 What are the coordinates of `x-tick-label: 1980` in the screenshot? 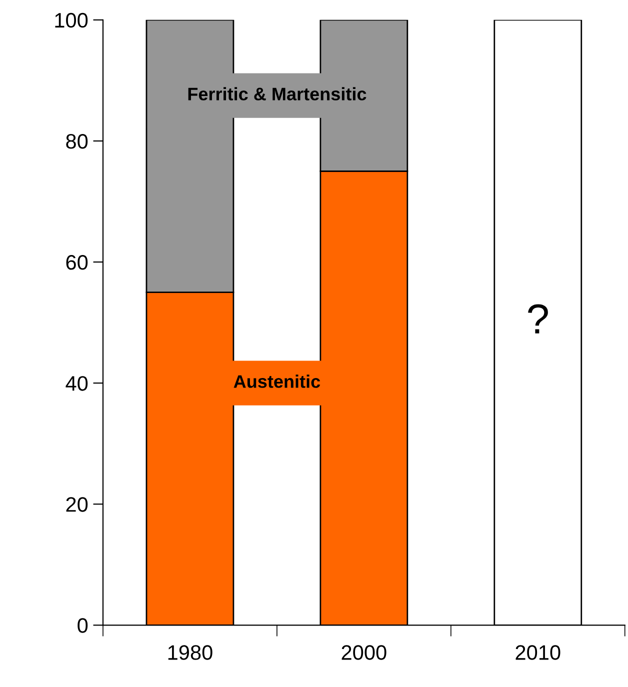 It's located at (190, 652).